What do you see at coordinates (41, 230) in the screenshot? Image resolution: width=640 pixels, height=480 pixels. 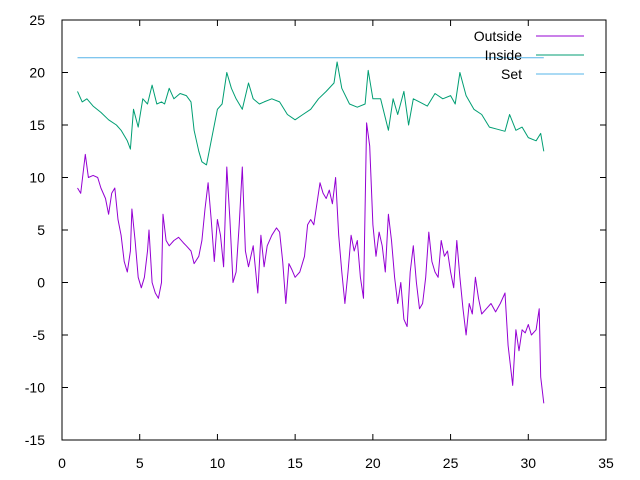 I see `y-tick-label: 5` at bounding box center [41, 230].